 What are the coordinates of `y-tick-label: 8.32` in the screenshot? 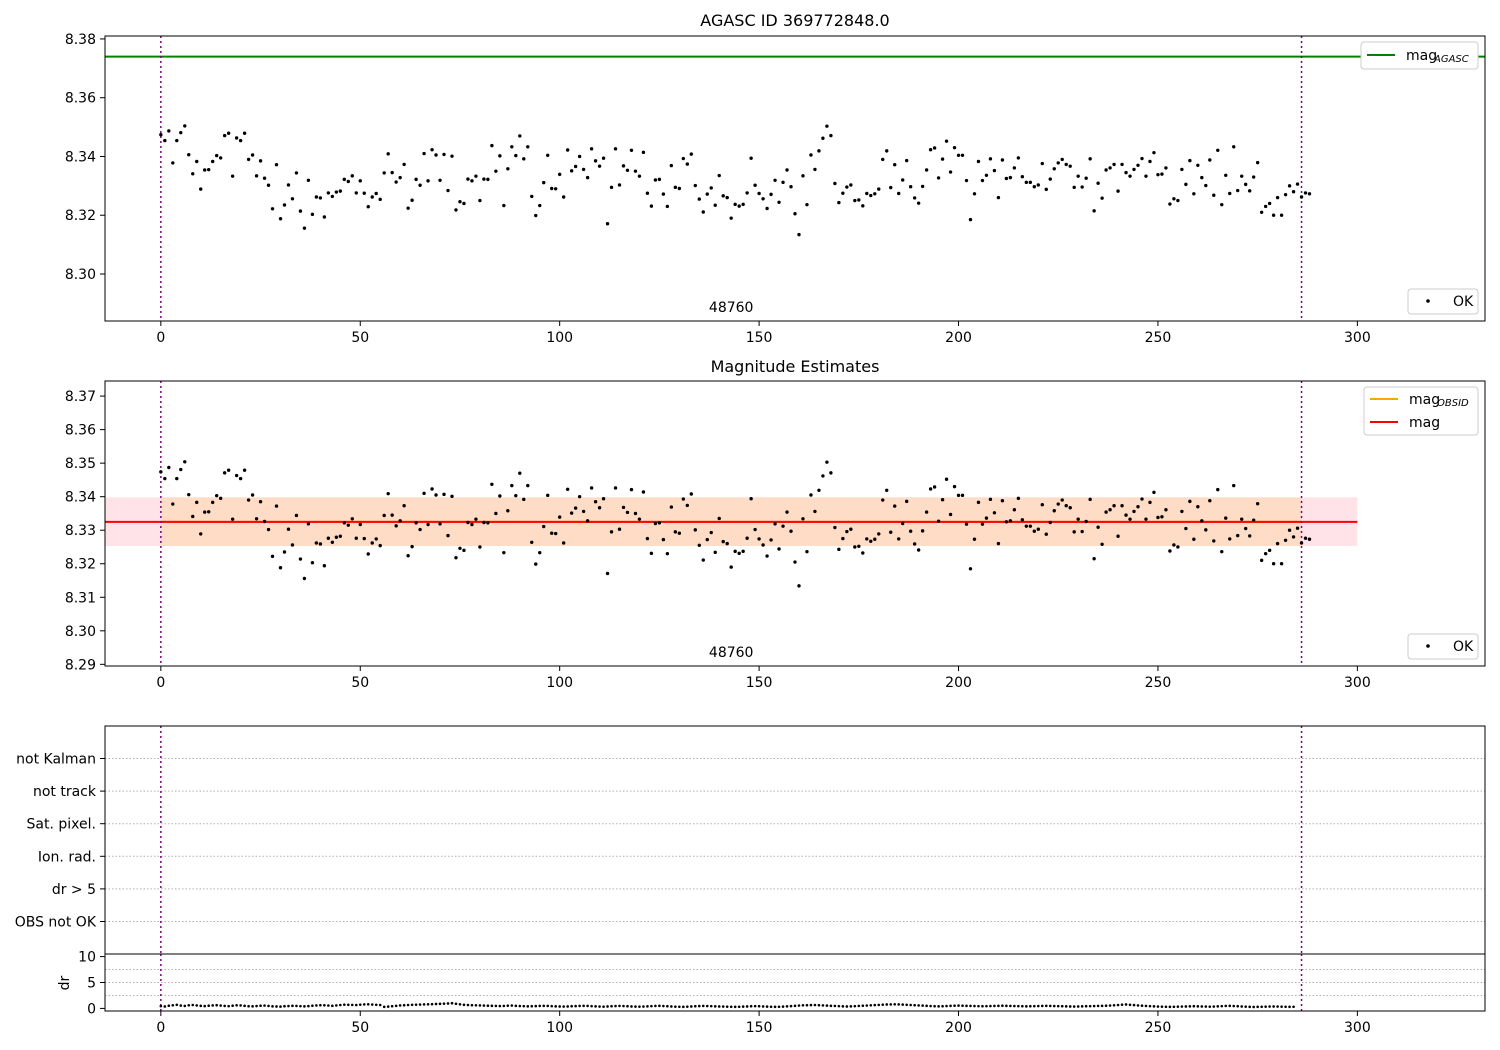 It's located at (80, 216).